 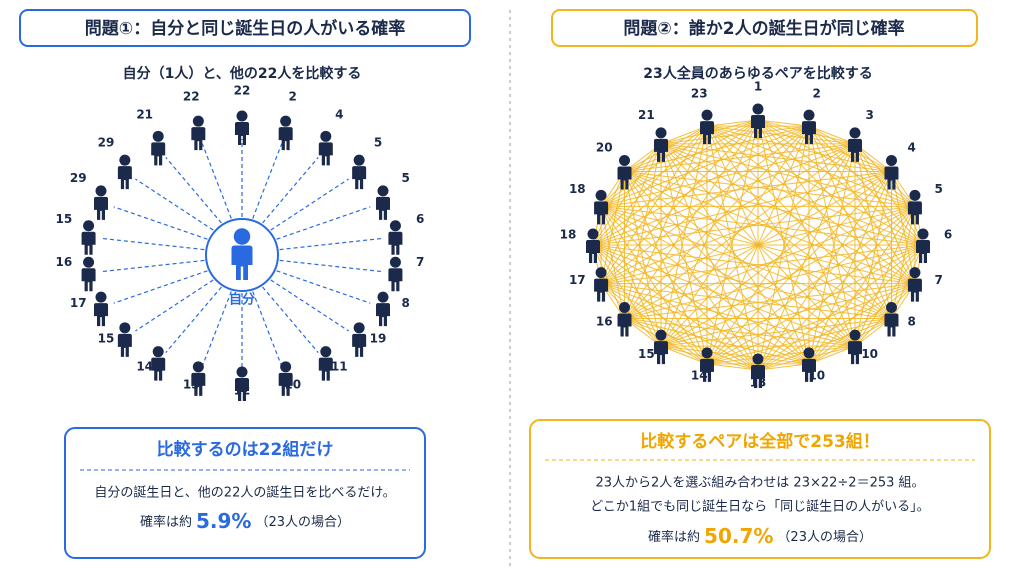 I want to click on box-title: 比較するペアは全部で253組！, so click(x=760, y=441).